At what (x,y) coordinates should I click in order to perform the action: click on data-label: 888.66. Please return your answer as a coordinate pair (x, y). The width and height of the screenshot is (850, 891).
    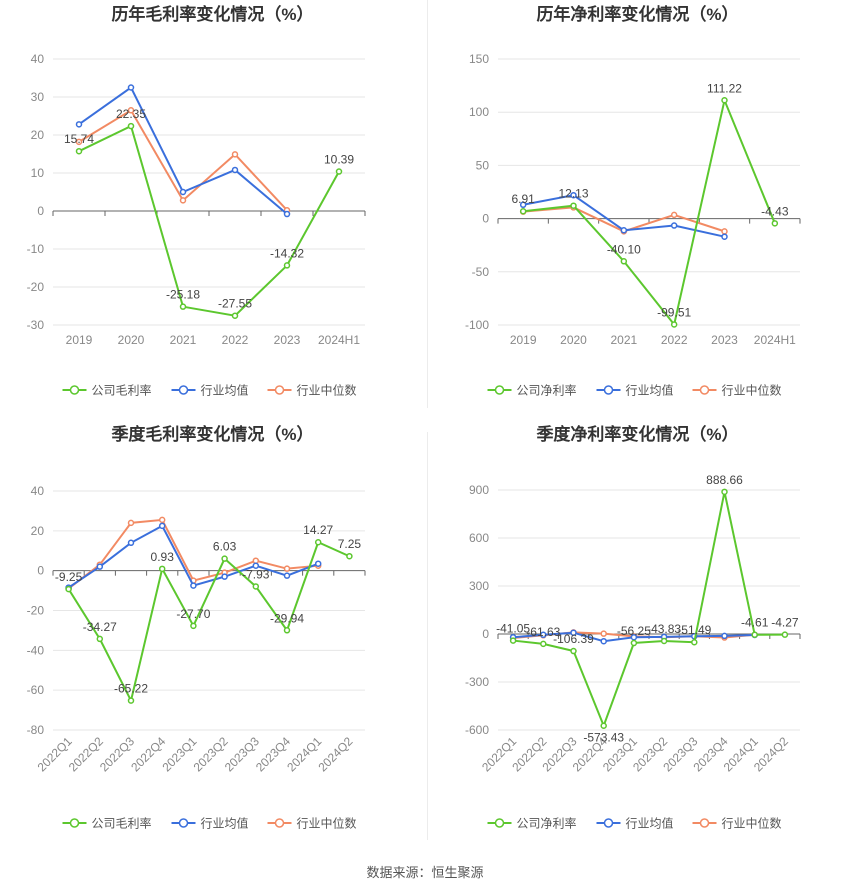
    Looking at the image, I should click on (724, 480).